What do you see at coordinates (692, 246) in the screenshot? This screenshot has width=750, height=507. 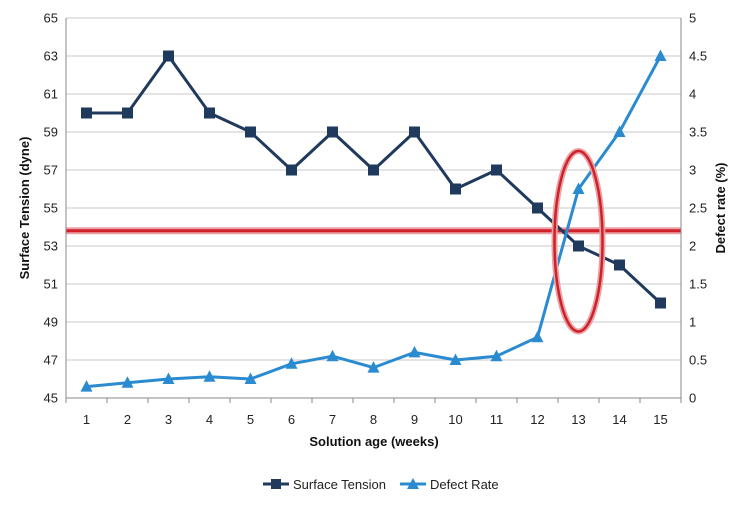 I see `y2-tick-label: 2` at bounding box center [692, 246].